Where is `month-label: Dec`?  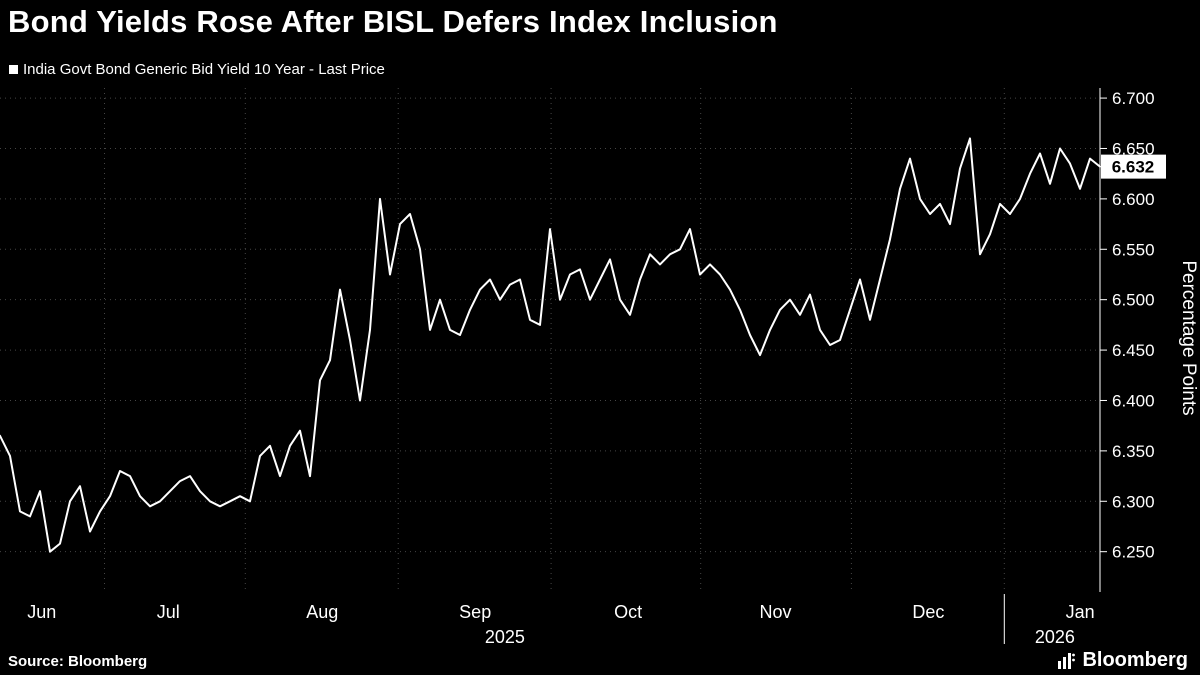
month-label: Dec is located at coordinates (928, 612).